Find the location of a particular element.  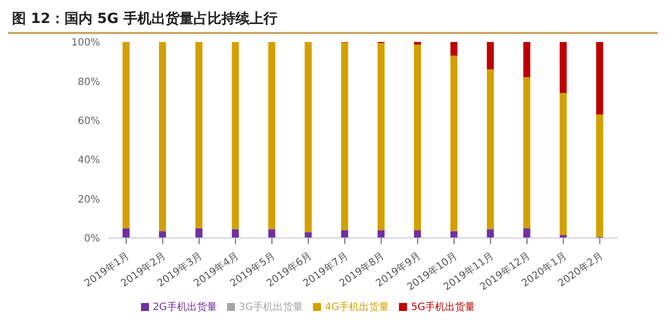

y-tick-label: 80% is located at coordinates (89, 82).